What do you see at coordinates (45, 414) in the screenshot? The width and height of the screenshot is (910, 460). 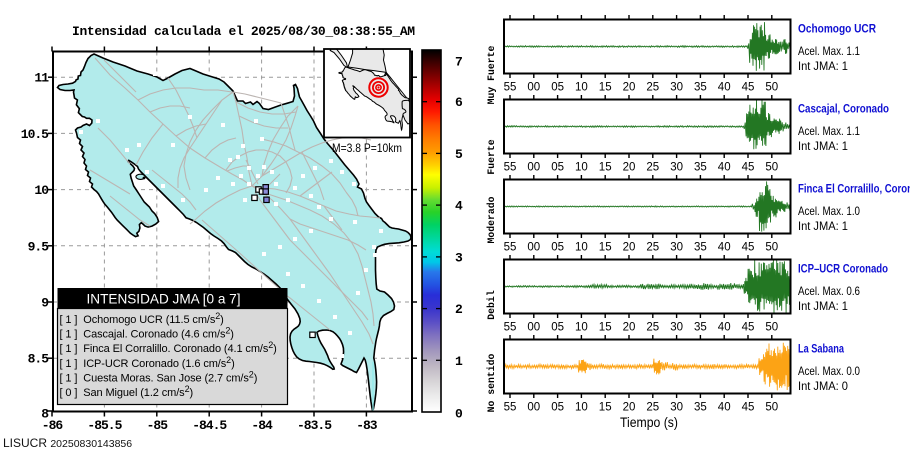 I see `svg-text: 8` at bounding box center [45, 414].